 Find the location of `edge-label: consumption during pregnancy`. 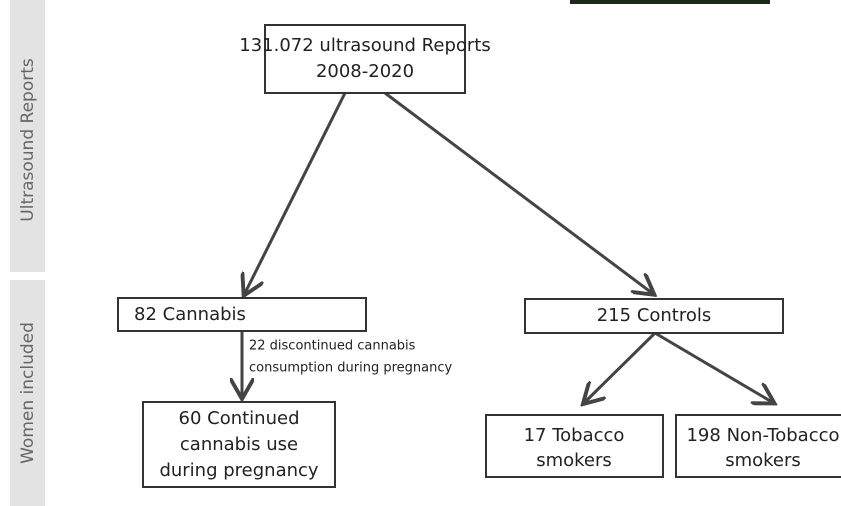

edge-label: consumption during pregnancy is located at coordinates (351, 368).